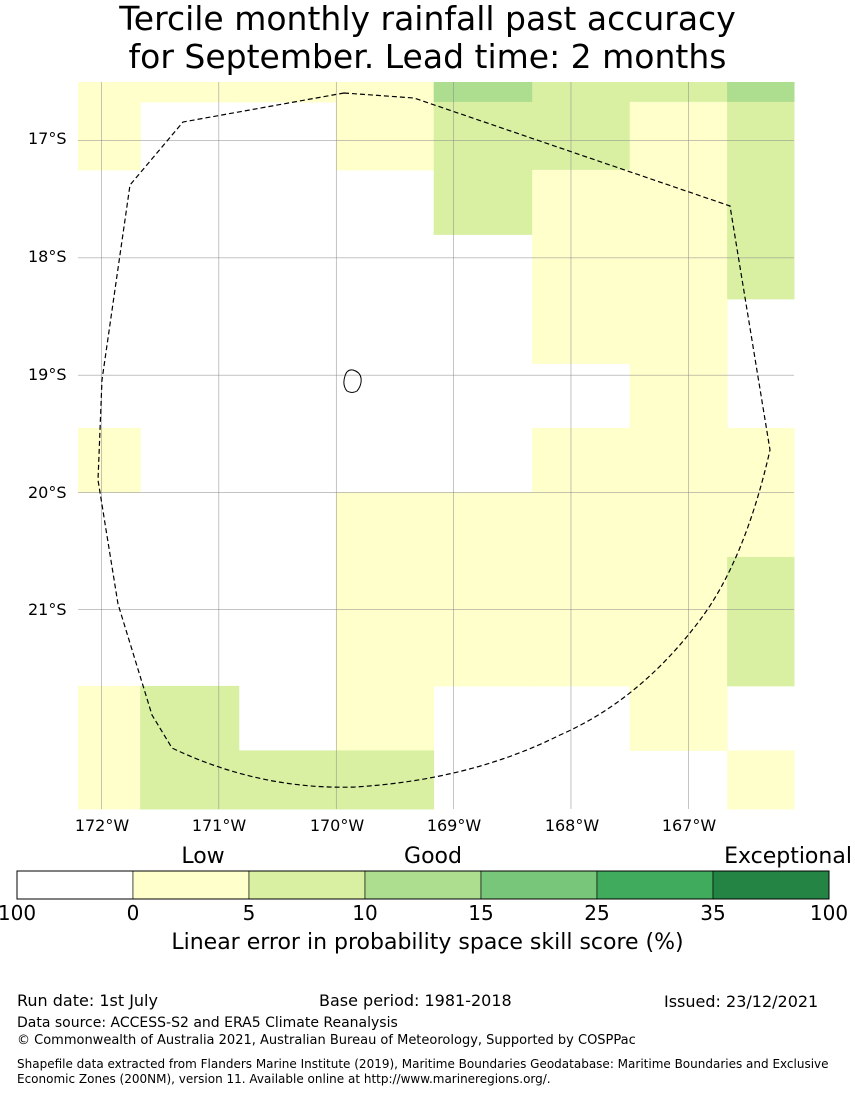 Image resolution: width=855 pixels, height=1095 pixels. I want to click on title-line-2: for September. Lead time: 2 months, so click(427, 56).